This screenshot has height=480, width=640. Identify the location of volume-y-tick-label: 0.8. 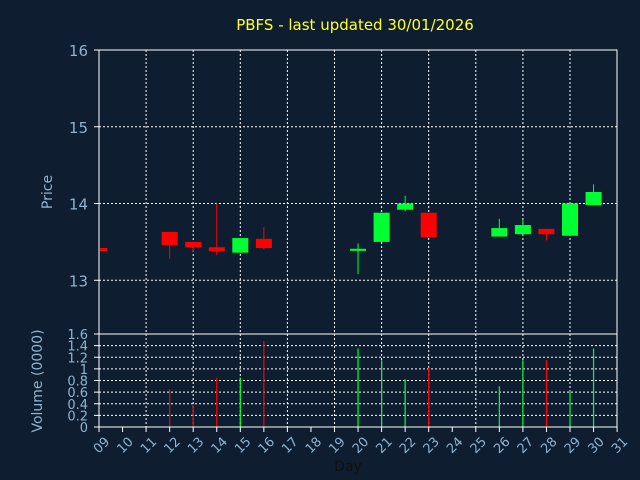
(77, 382).